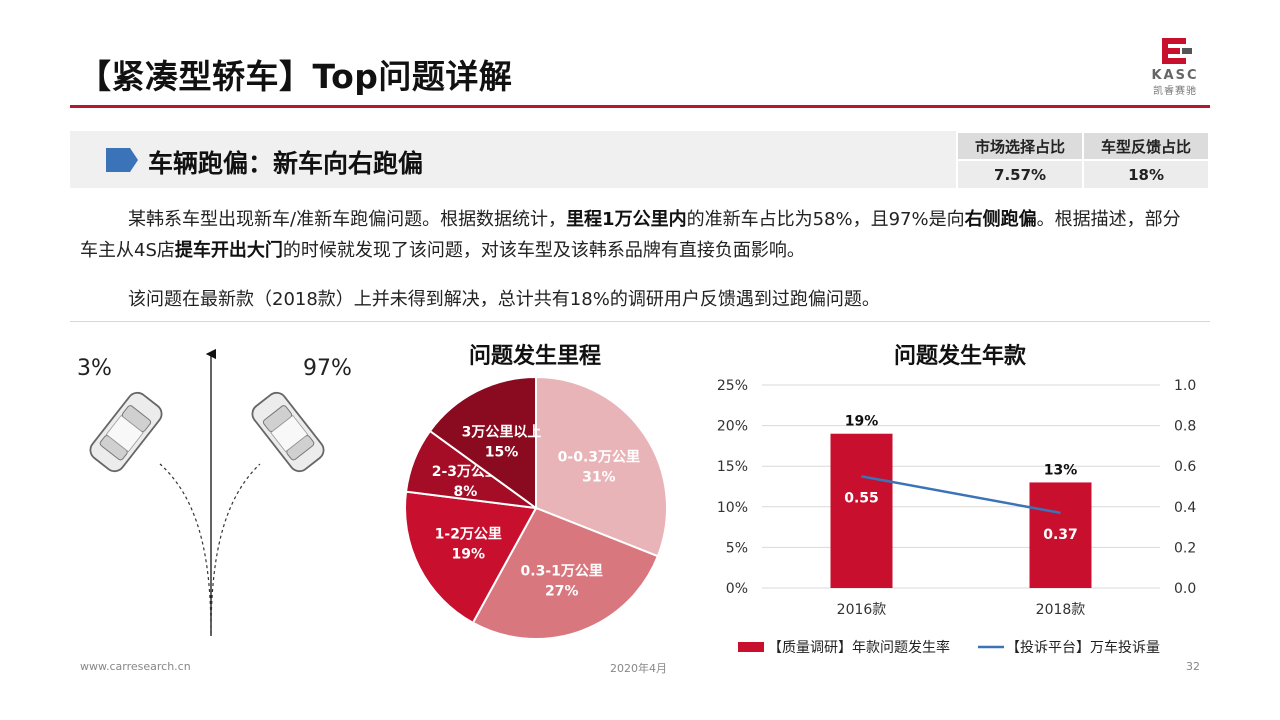 Image resolution: width=1280 pixels, height=720 pixels. Describe the element at coordinates (825, 219) in the screenshot. I see `paragraph-text: 的准新车占比为58%，且97%是向` at that location.